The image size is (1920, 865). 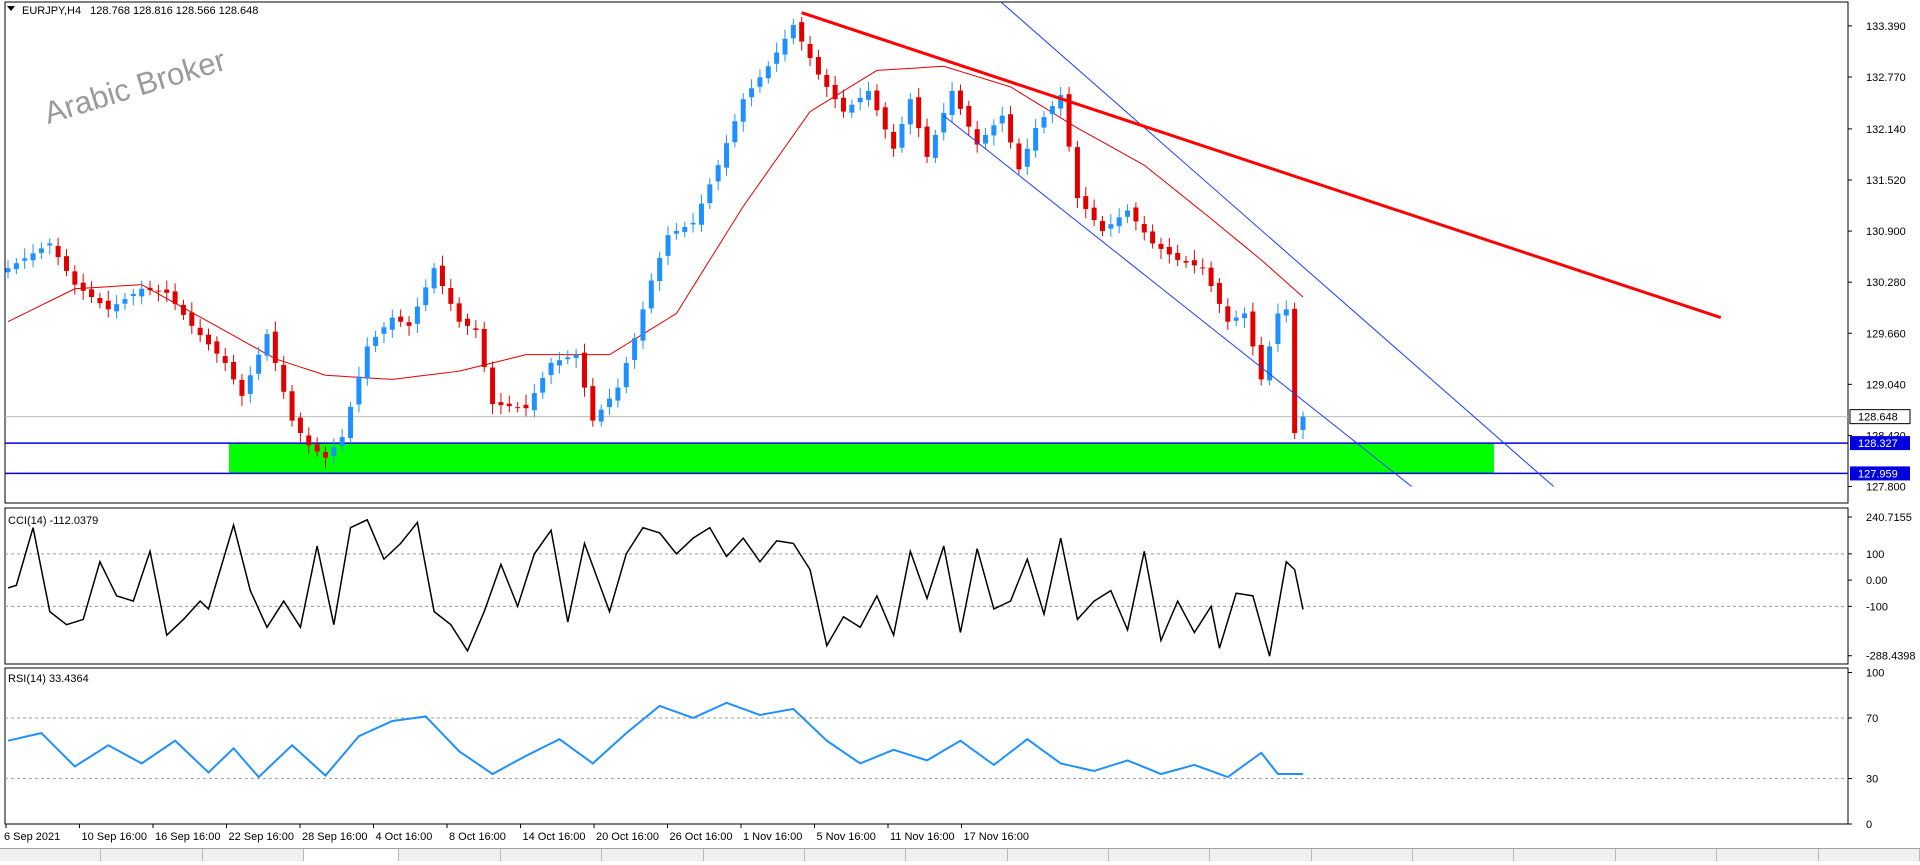 What do you see at coordinates (334, 837) in the screenshot?
I see `time-tick-label: 28 Sep 16:00` at bounding box center [334, 837].